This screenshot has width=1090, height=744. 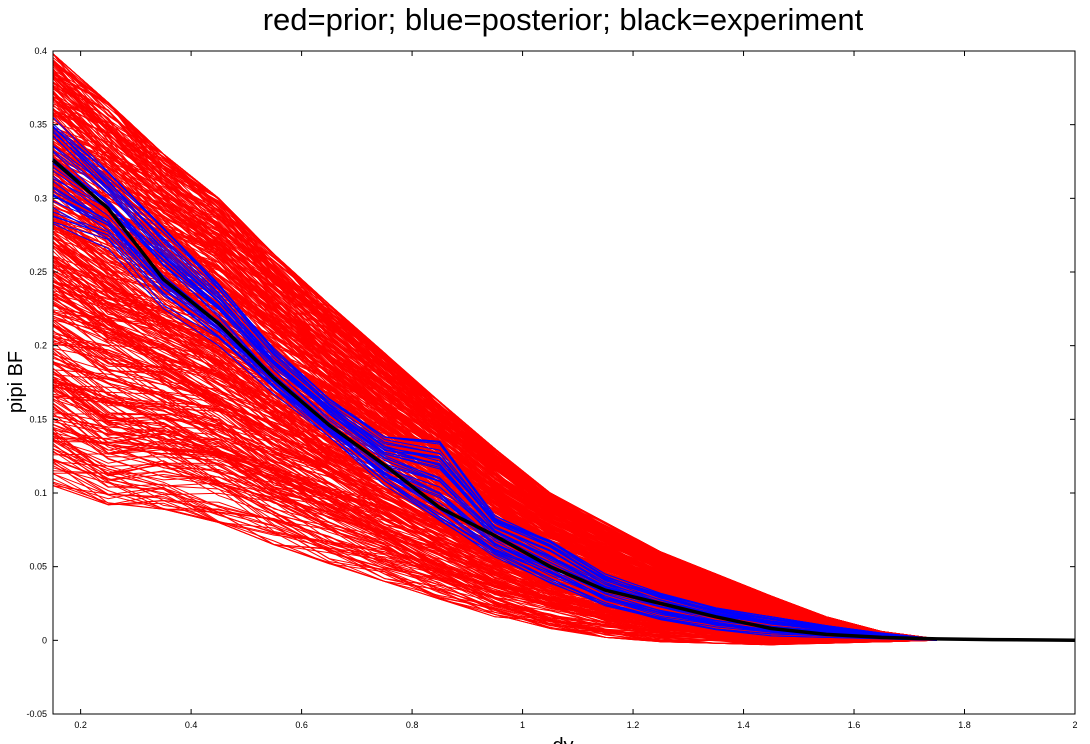 What do you see at coordinates (562, 739) in the screenshot?
I see `x-axis-label: dy` at bounding box center [562, 739].